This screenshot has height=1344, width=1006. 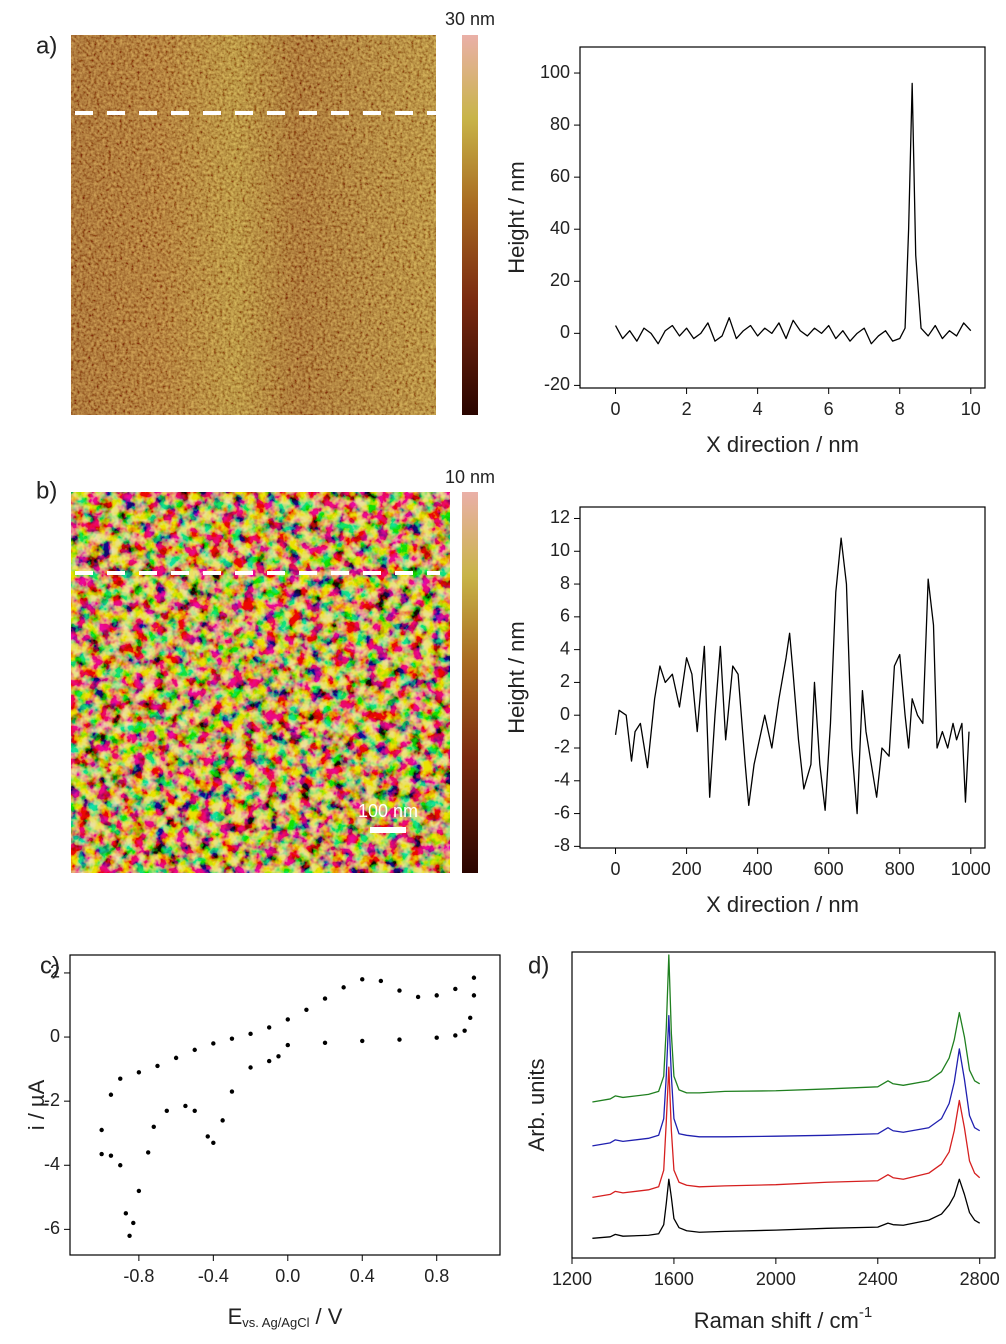 I want to click on panel-label: c), so click(x=50, y=965).